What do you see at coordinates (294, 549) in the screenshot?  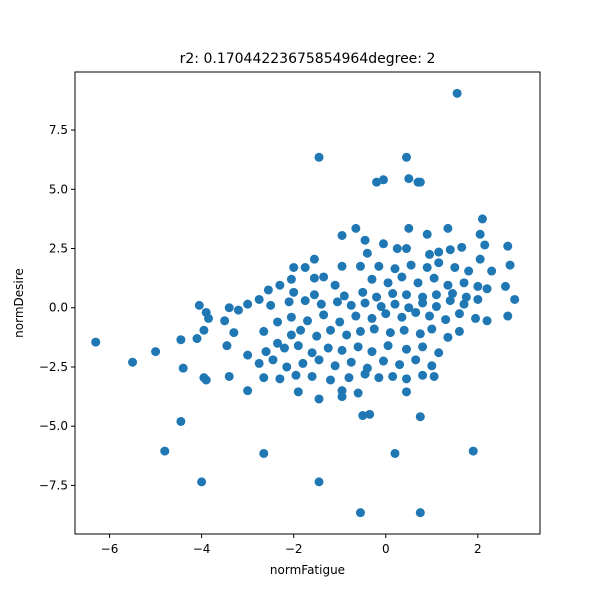 I see `x-tick-label: −2` at bounding box center [294, 549].